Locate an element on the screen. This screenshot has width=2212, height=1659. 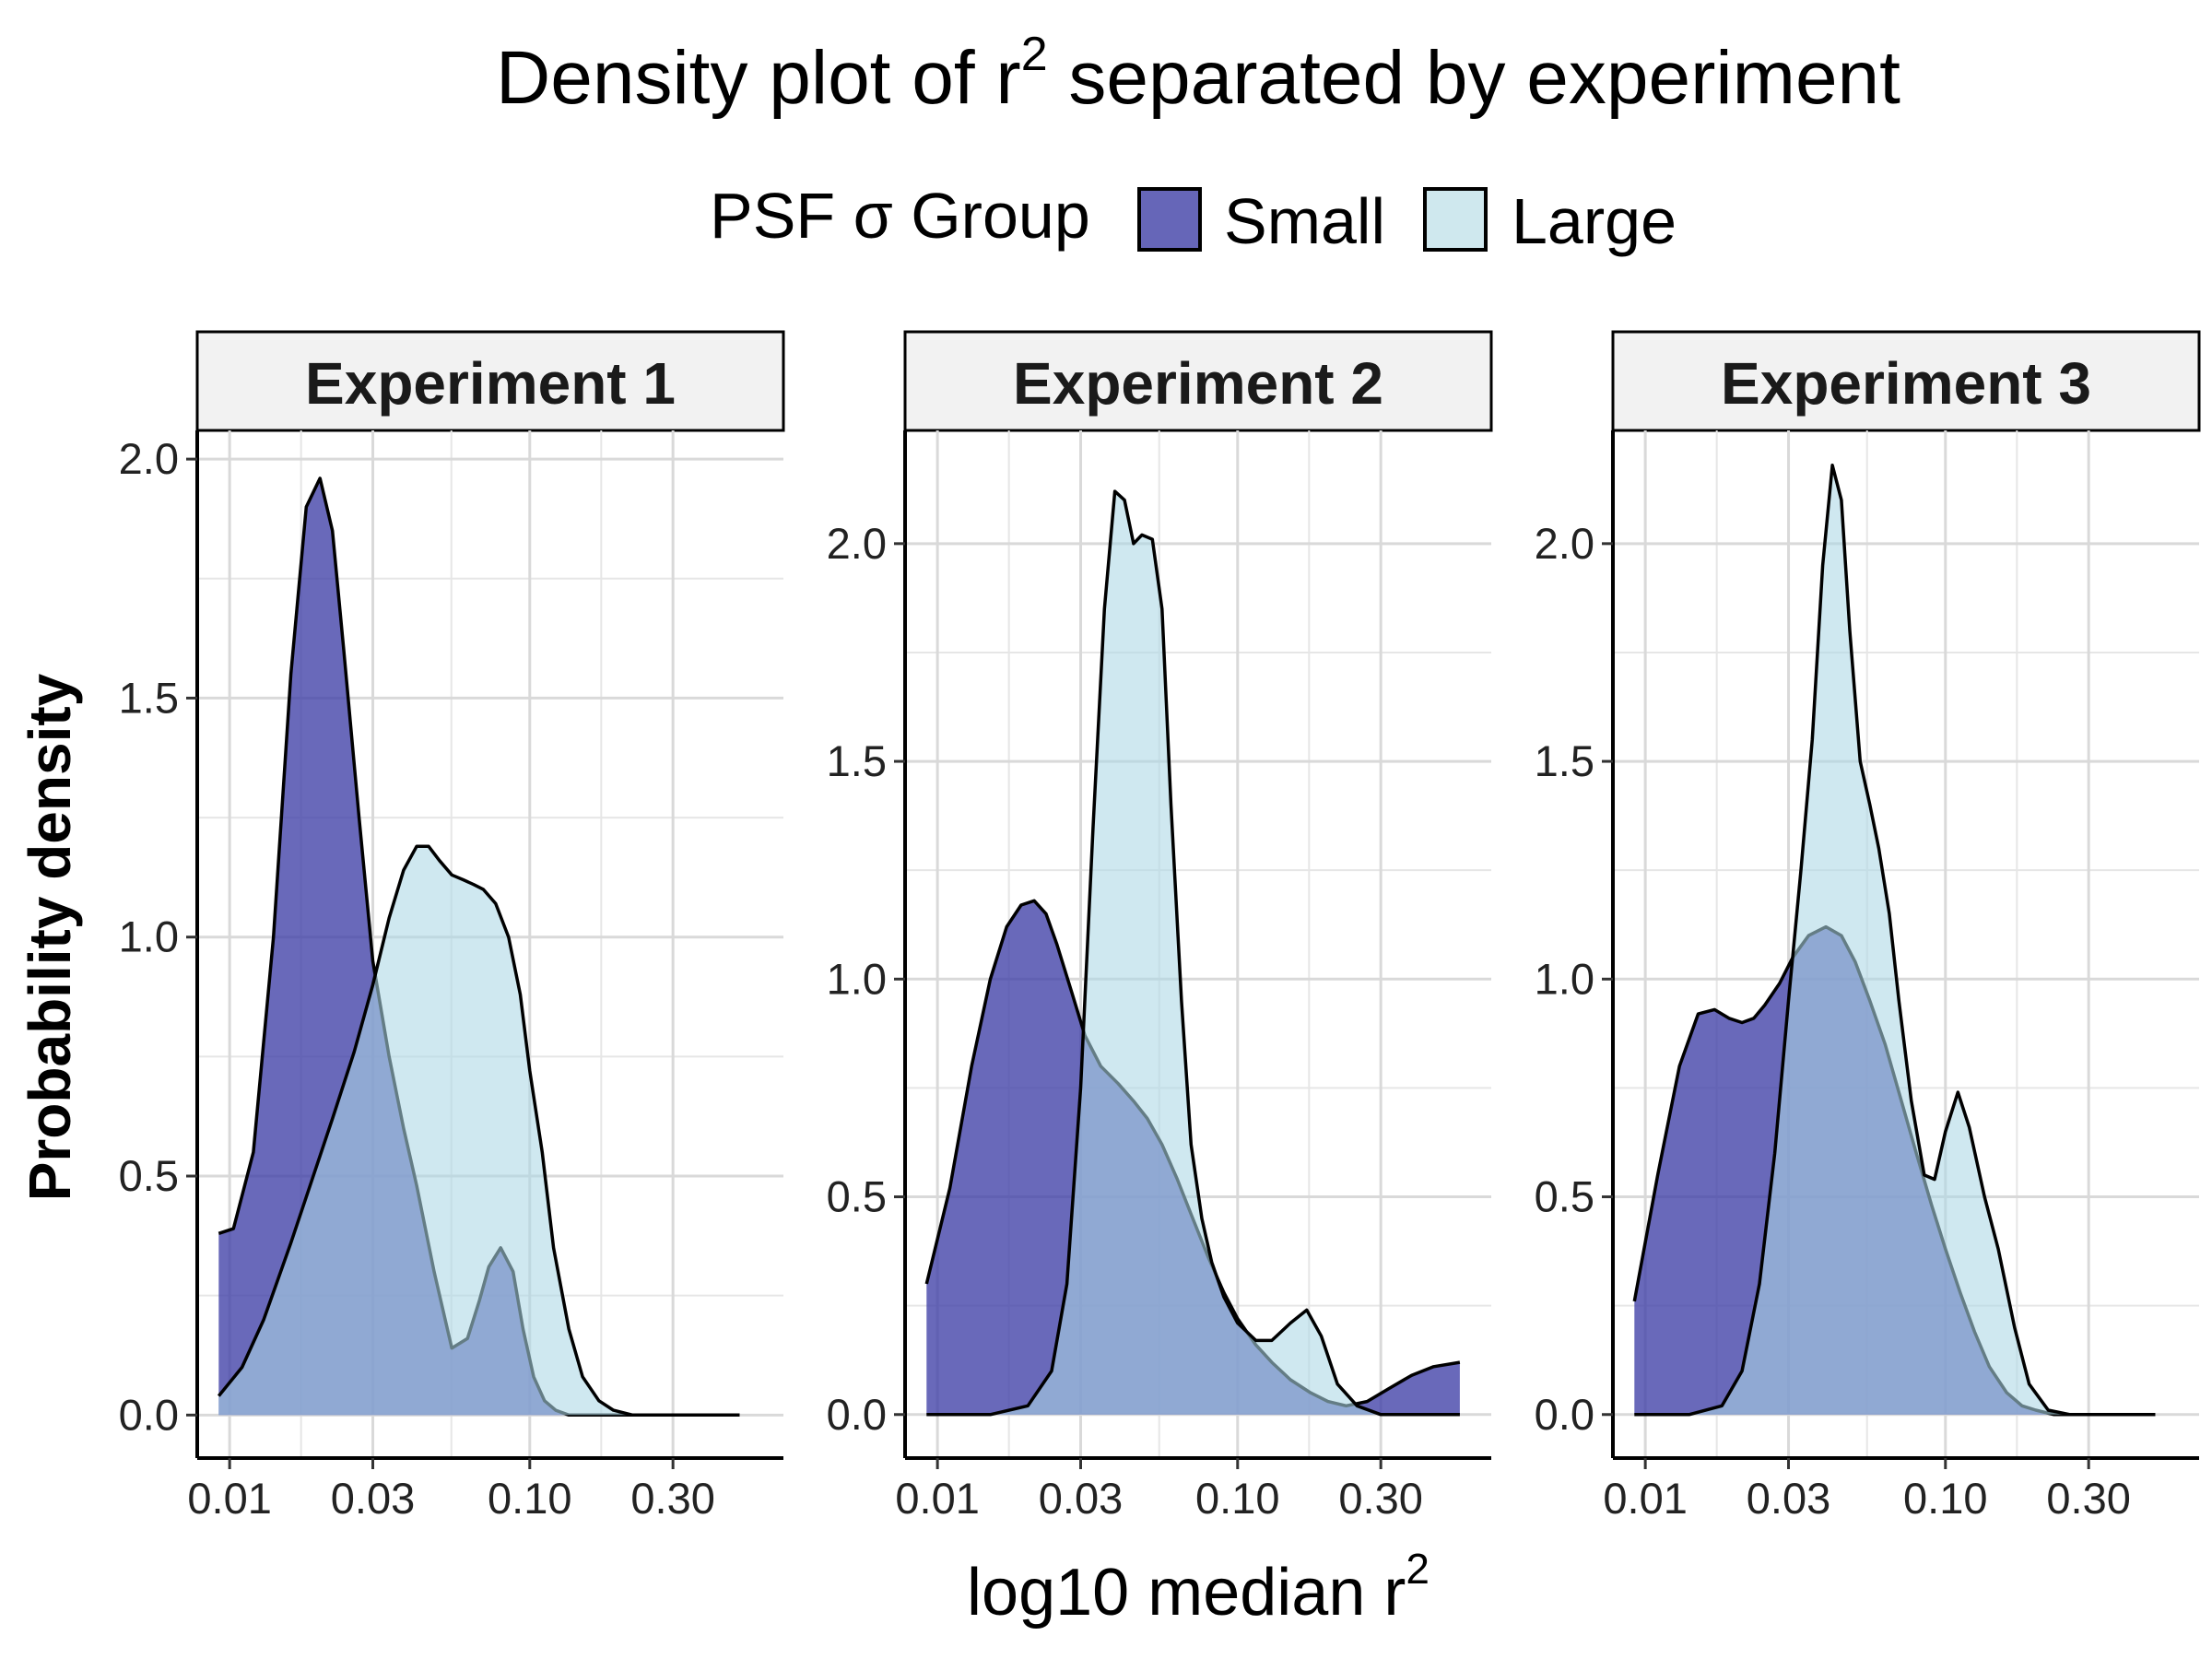
legend: PSF σ Group Small Large is located at coordinates (1193, 218).